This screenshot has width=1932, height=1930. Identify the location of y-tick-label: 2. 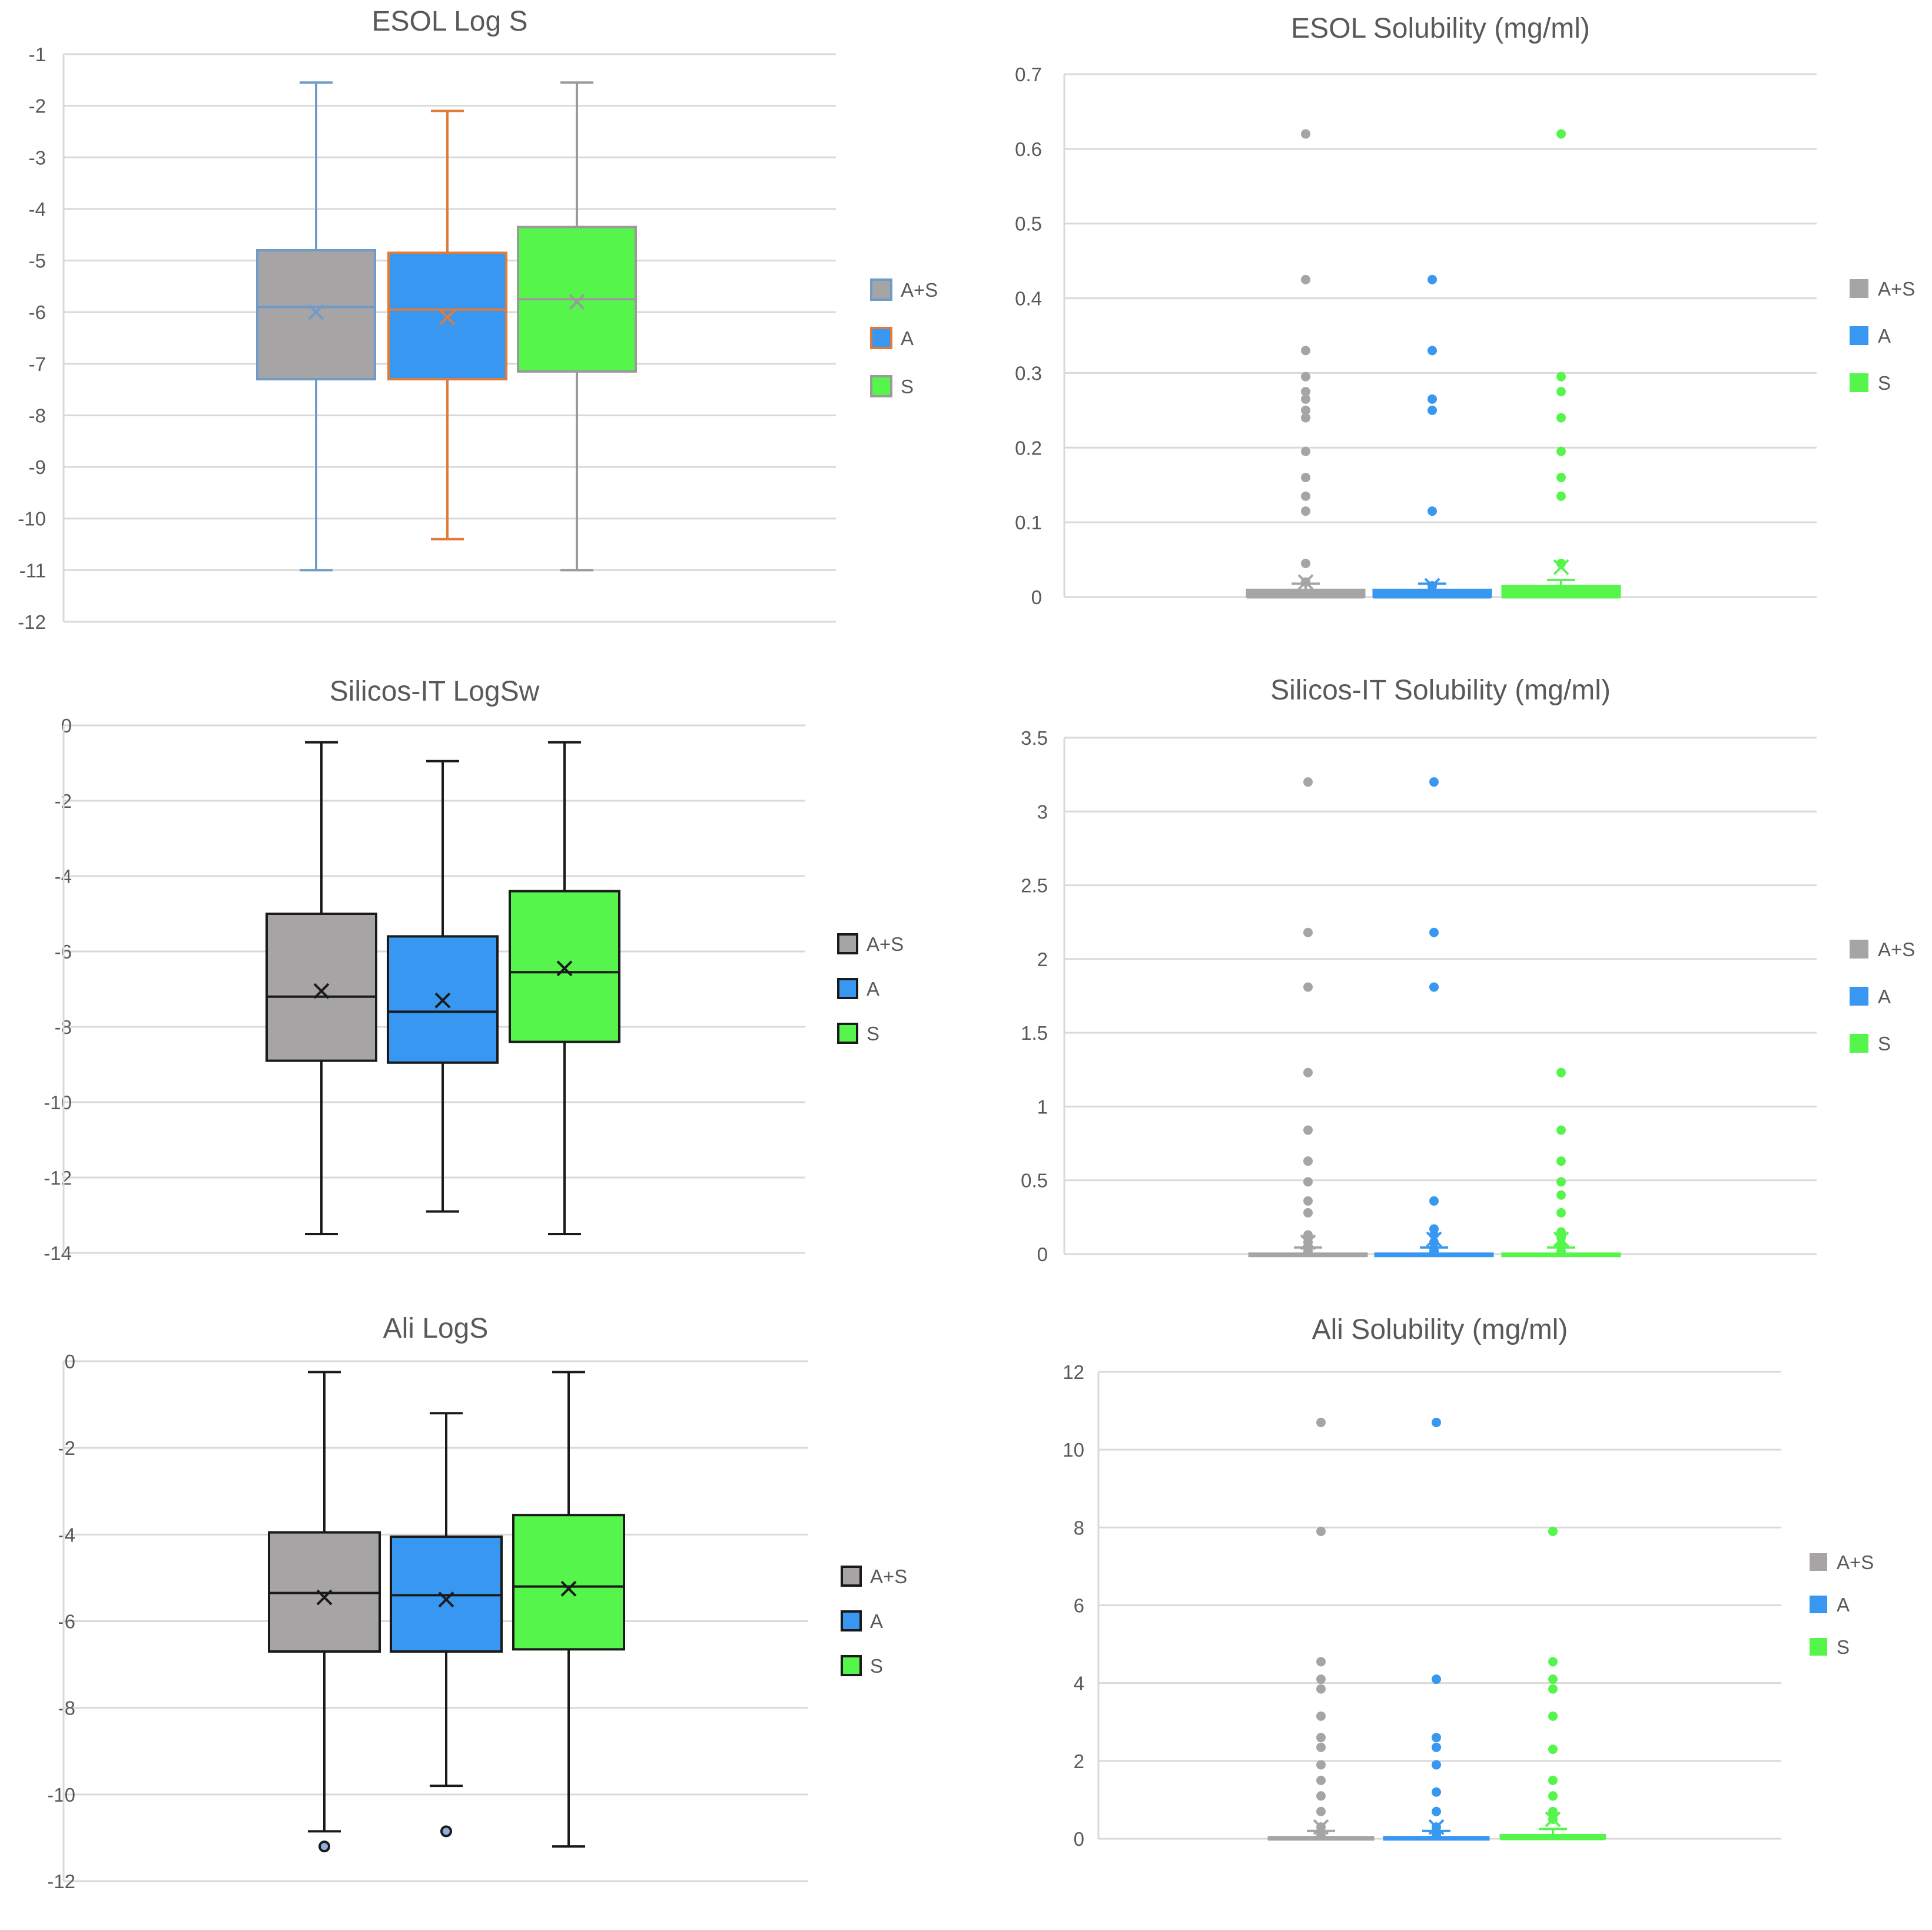
(1079, 1761).